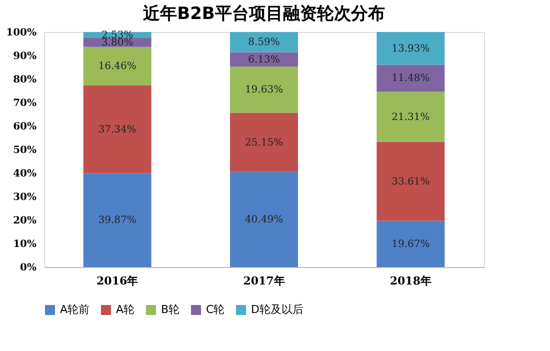 The image size is (550, 351). What do you see at coordinates (25, 56) in the screenshot?
I see `y-tick-label: 90%` at bounding box center [25, 56].